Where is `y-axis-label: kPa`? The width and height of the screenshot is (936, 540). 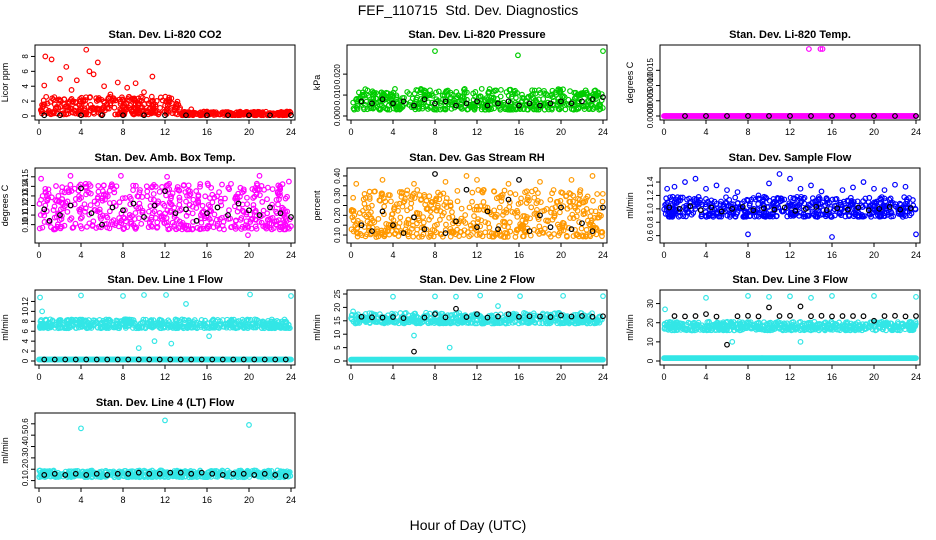
y-axis-label: kPa is located at coordinates (317, 83).